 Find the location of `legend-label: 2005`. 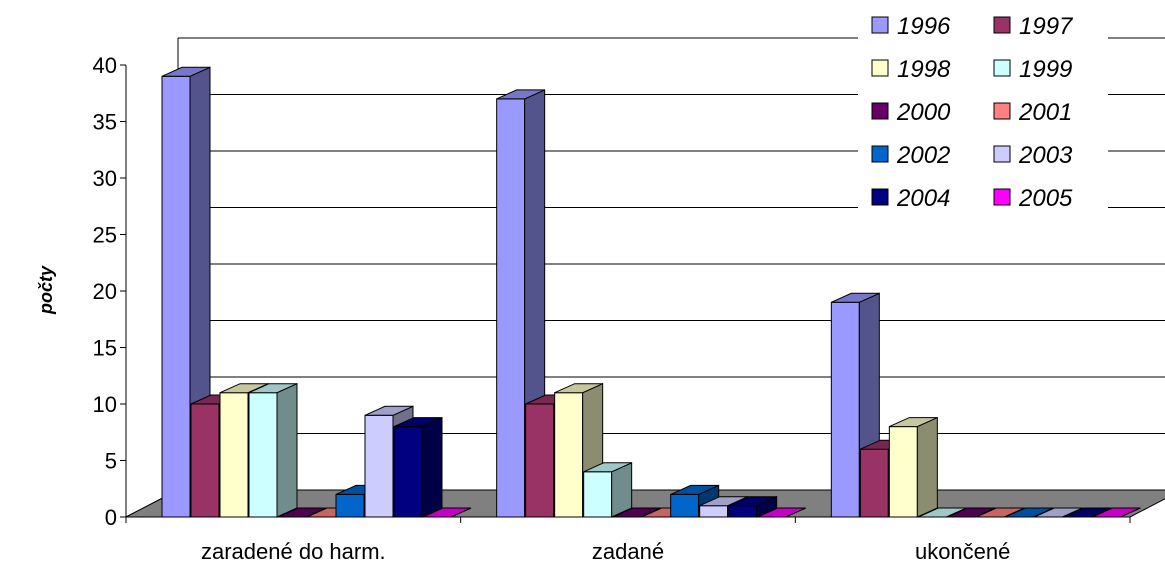

legend-label: 2005 is located at coordinates (1045, 198).